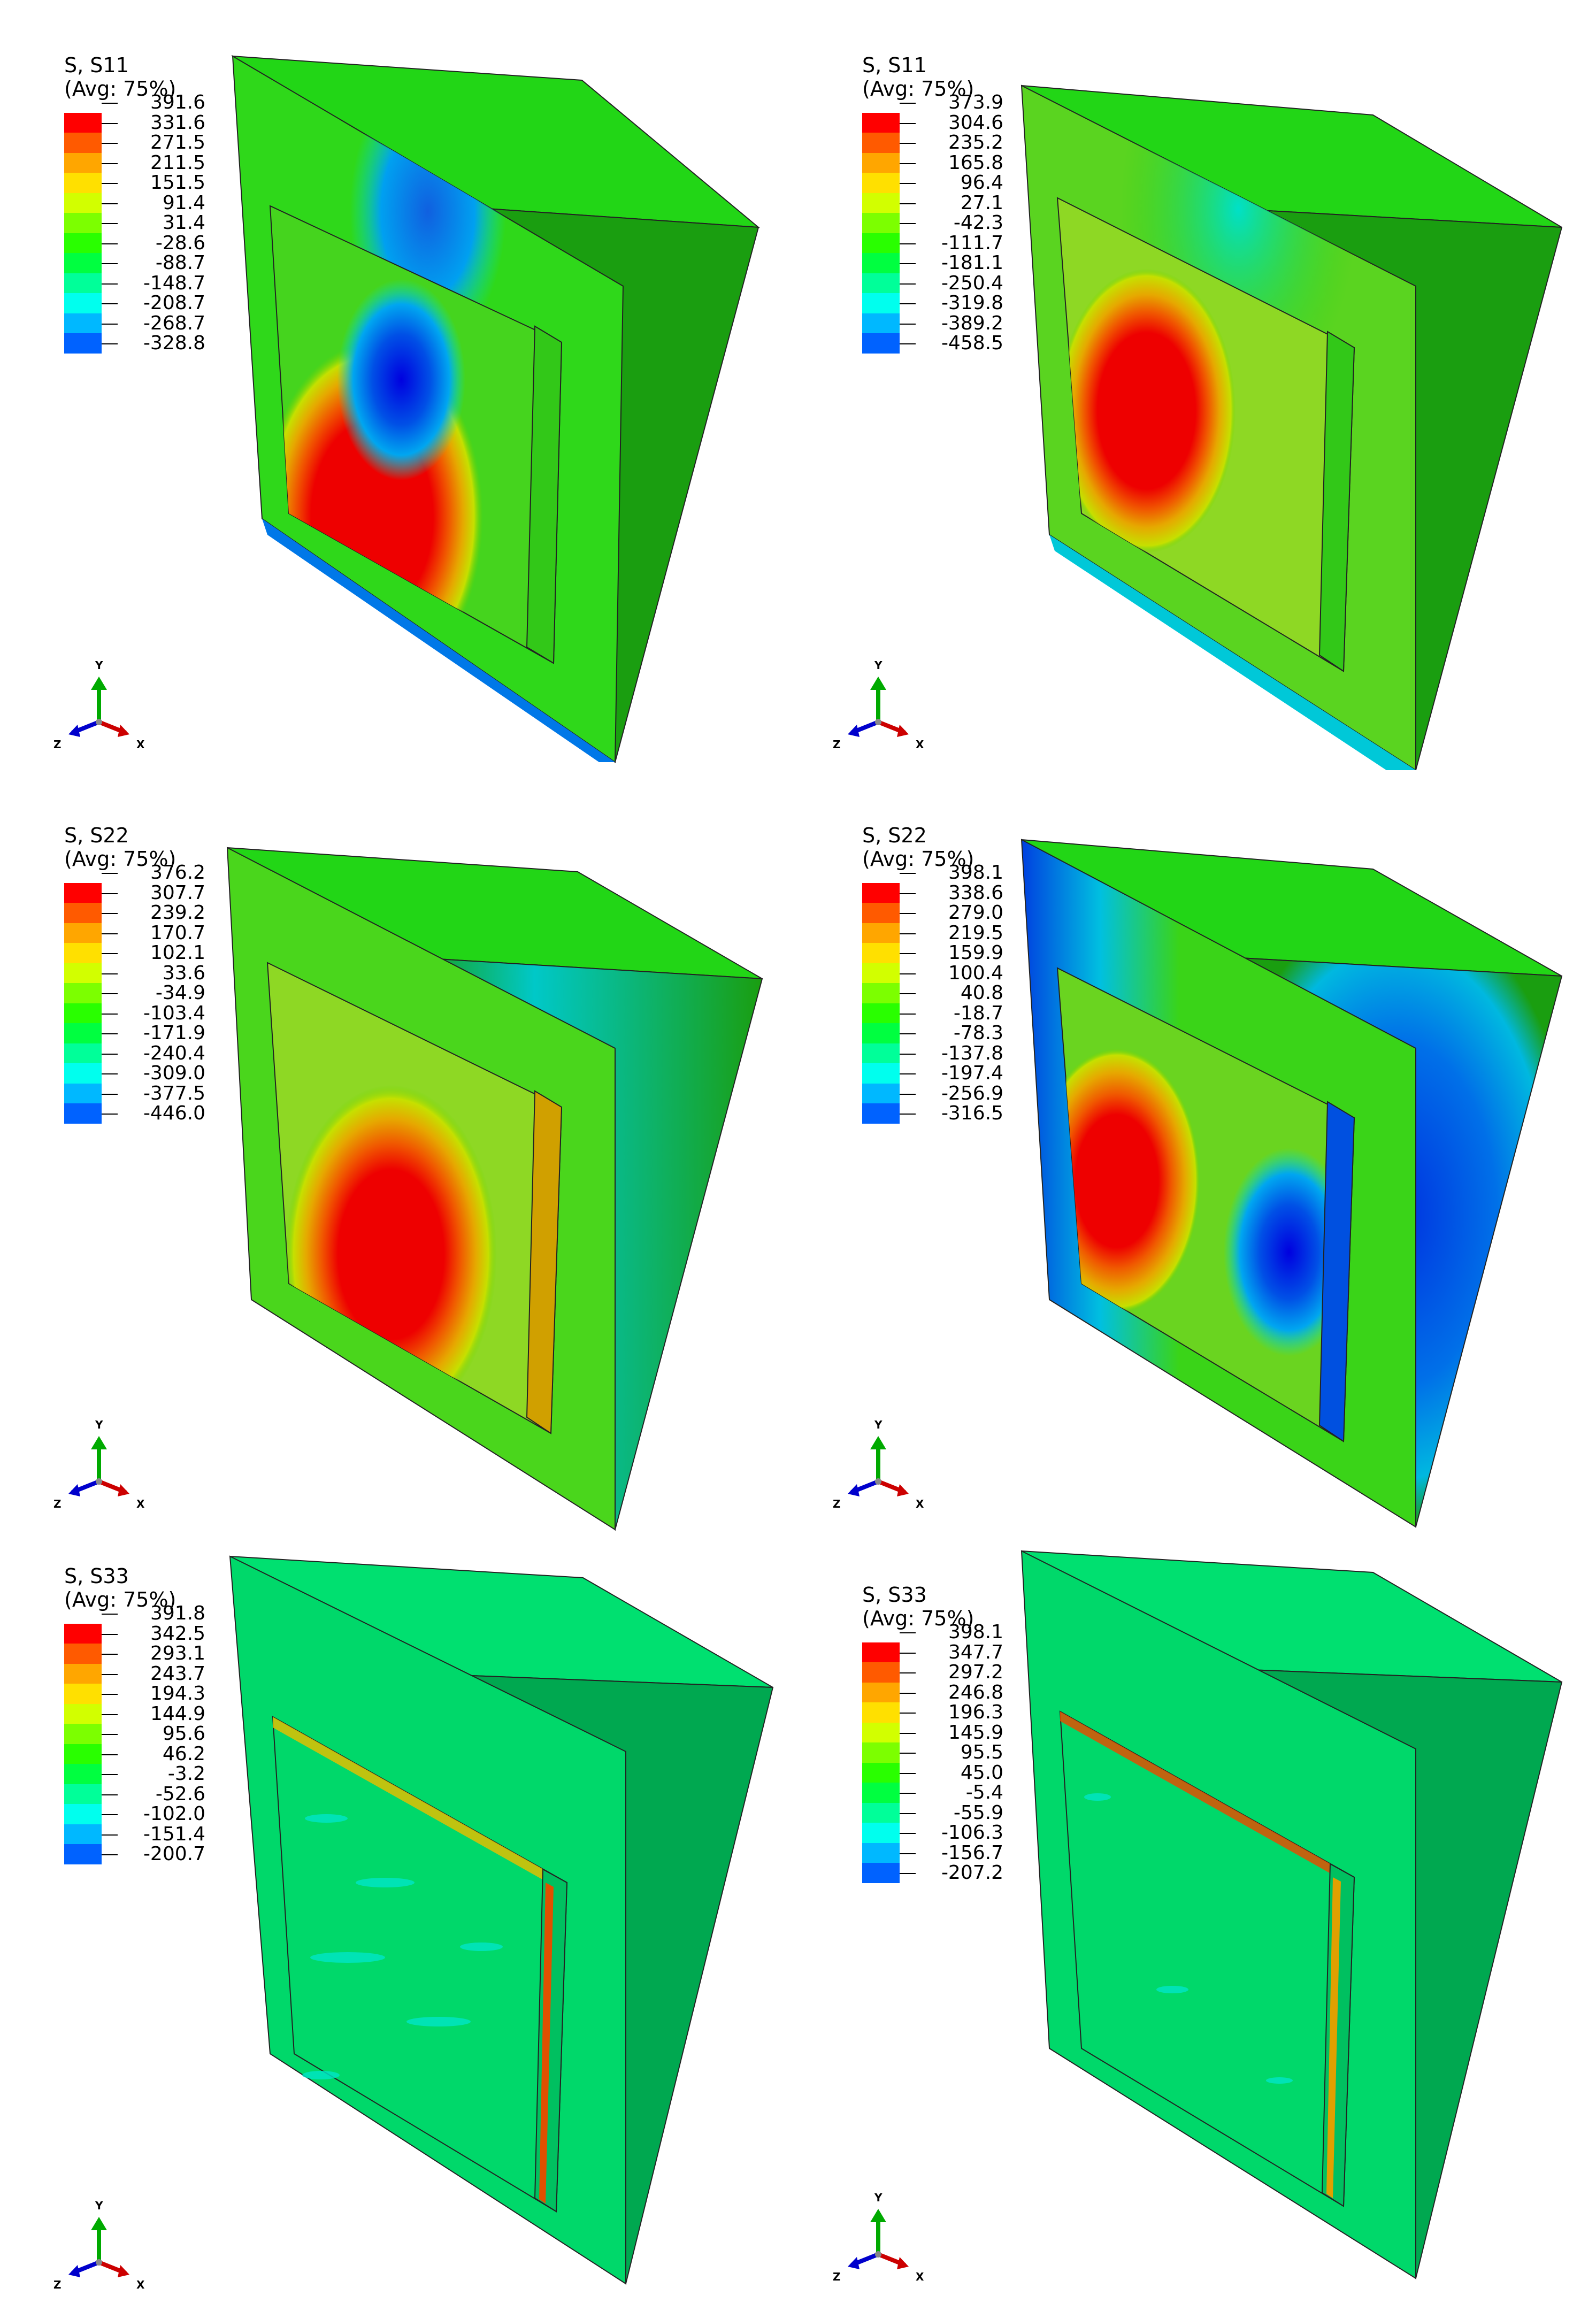 This screenshot has height=2311, width=1596. I want to click on legend-row: -389.2, so click(969, 333).